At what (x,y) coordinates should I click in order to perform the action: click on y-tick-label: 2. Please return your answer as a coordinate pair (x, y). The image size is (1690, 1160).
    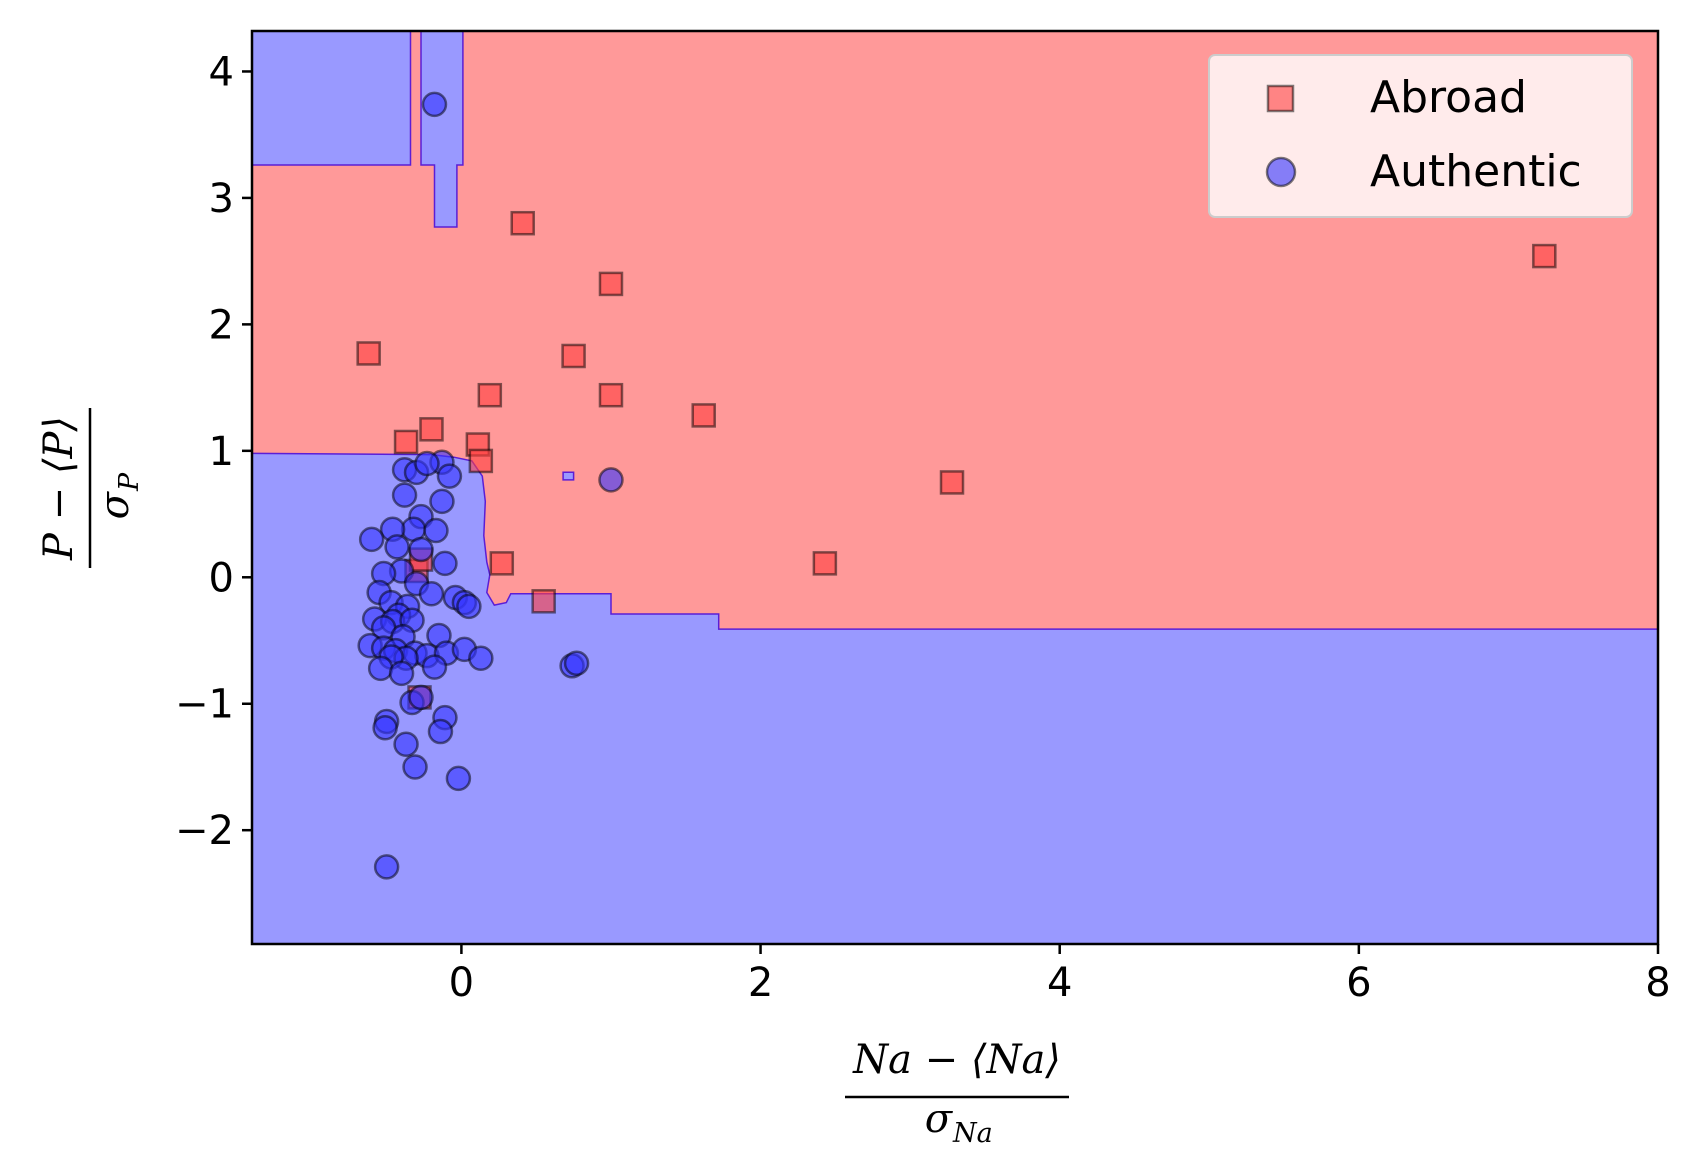
    Looking at the image, I should click on (221, 325).